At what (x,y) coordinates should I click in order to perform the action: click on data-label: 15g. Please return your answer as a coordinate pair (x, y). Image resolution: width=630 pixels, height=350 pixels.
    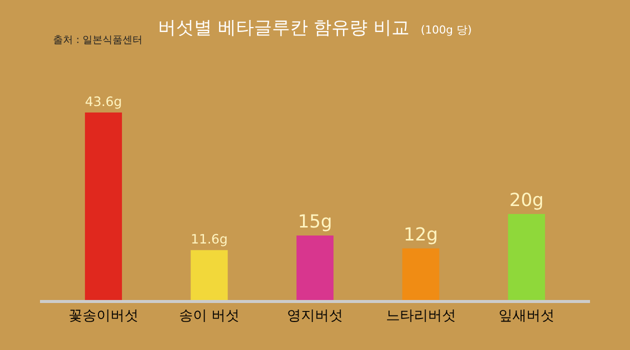
    Looking at the image, I should click on (315, 221).